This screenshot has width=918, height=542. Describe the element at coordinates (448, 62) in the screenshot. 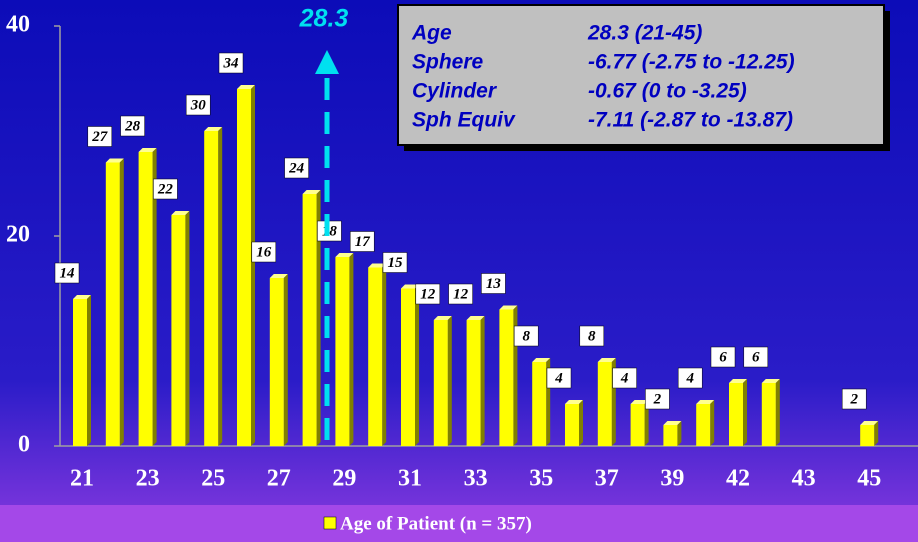

I see `info-label: Sphere` at that location.